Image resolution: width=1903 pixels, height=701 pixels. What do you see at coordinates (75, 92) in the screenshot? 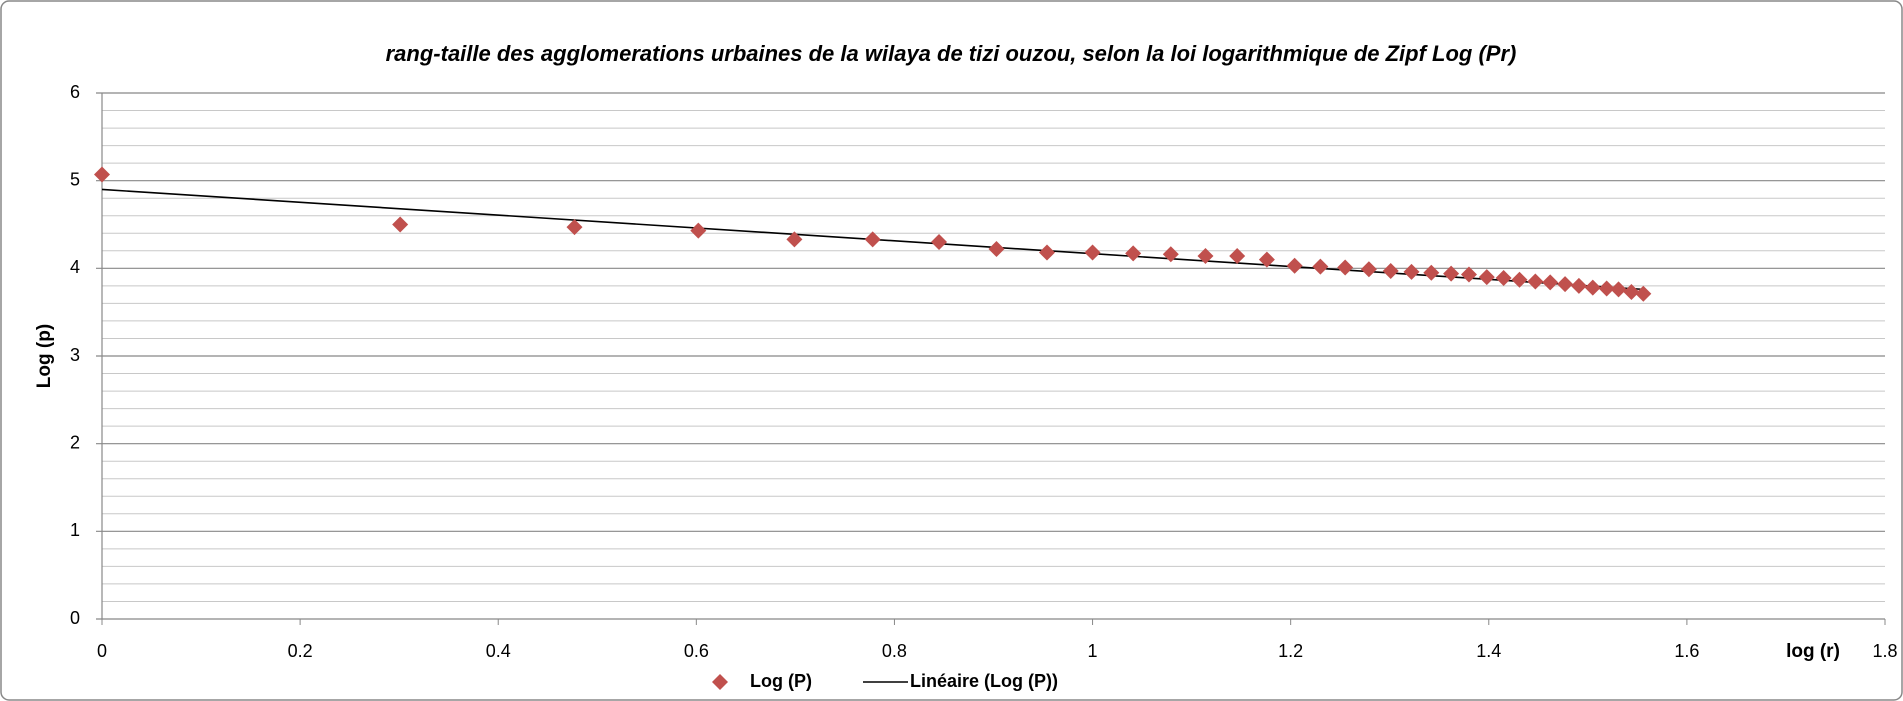
I see `y-tick-label: 6` at bounding box center [75, 92].